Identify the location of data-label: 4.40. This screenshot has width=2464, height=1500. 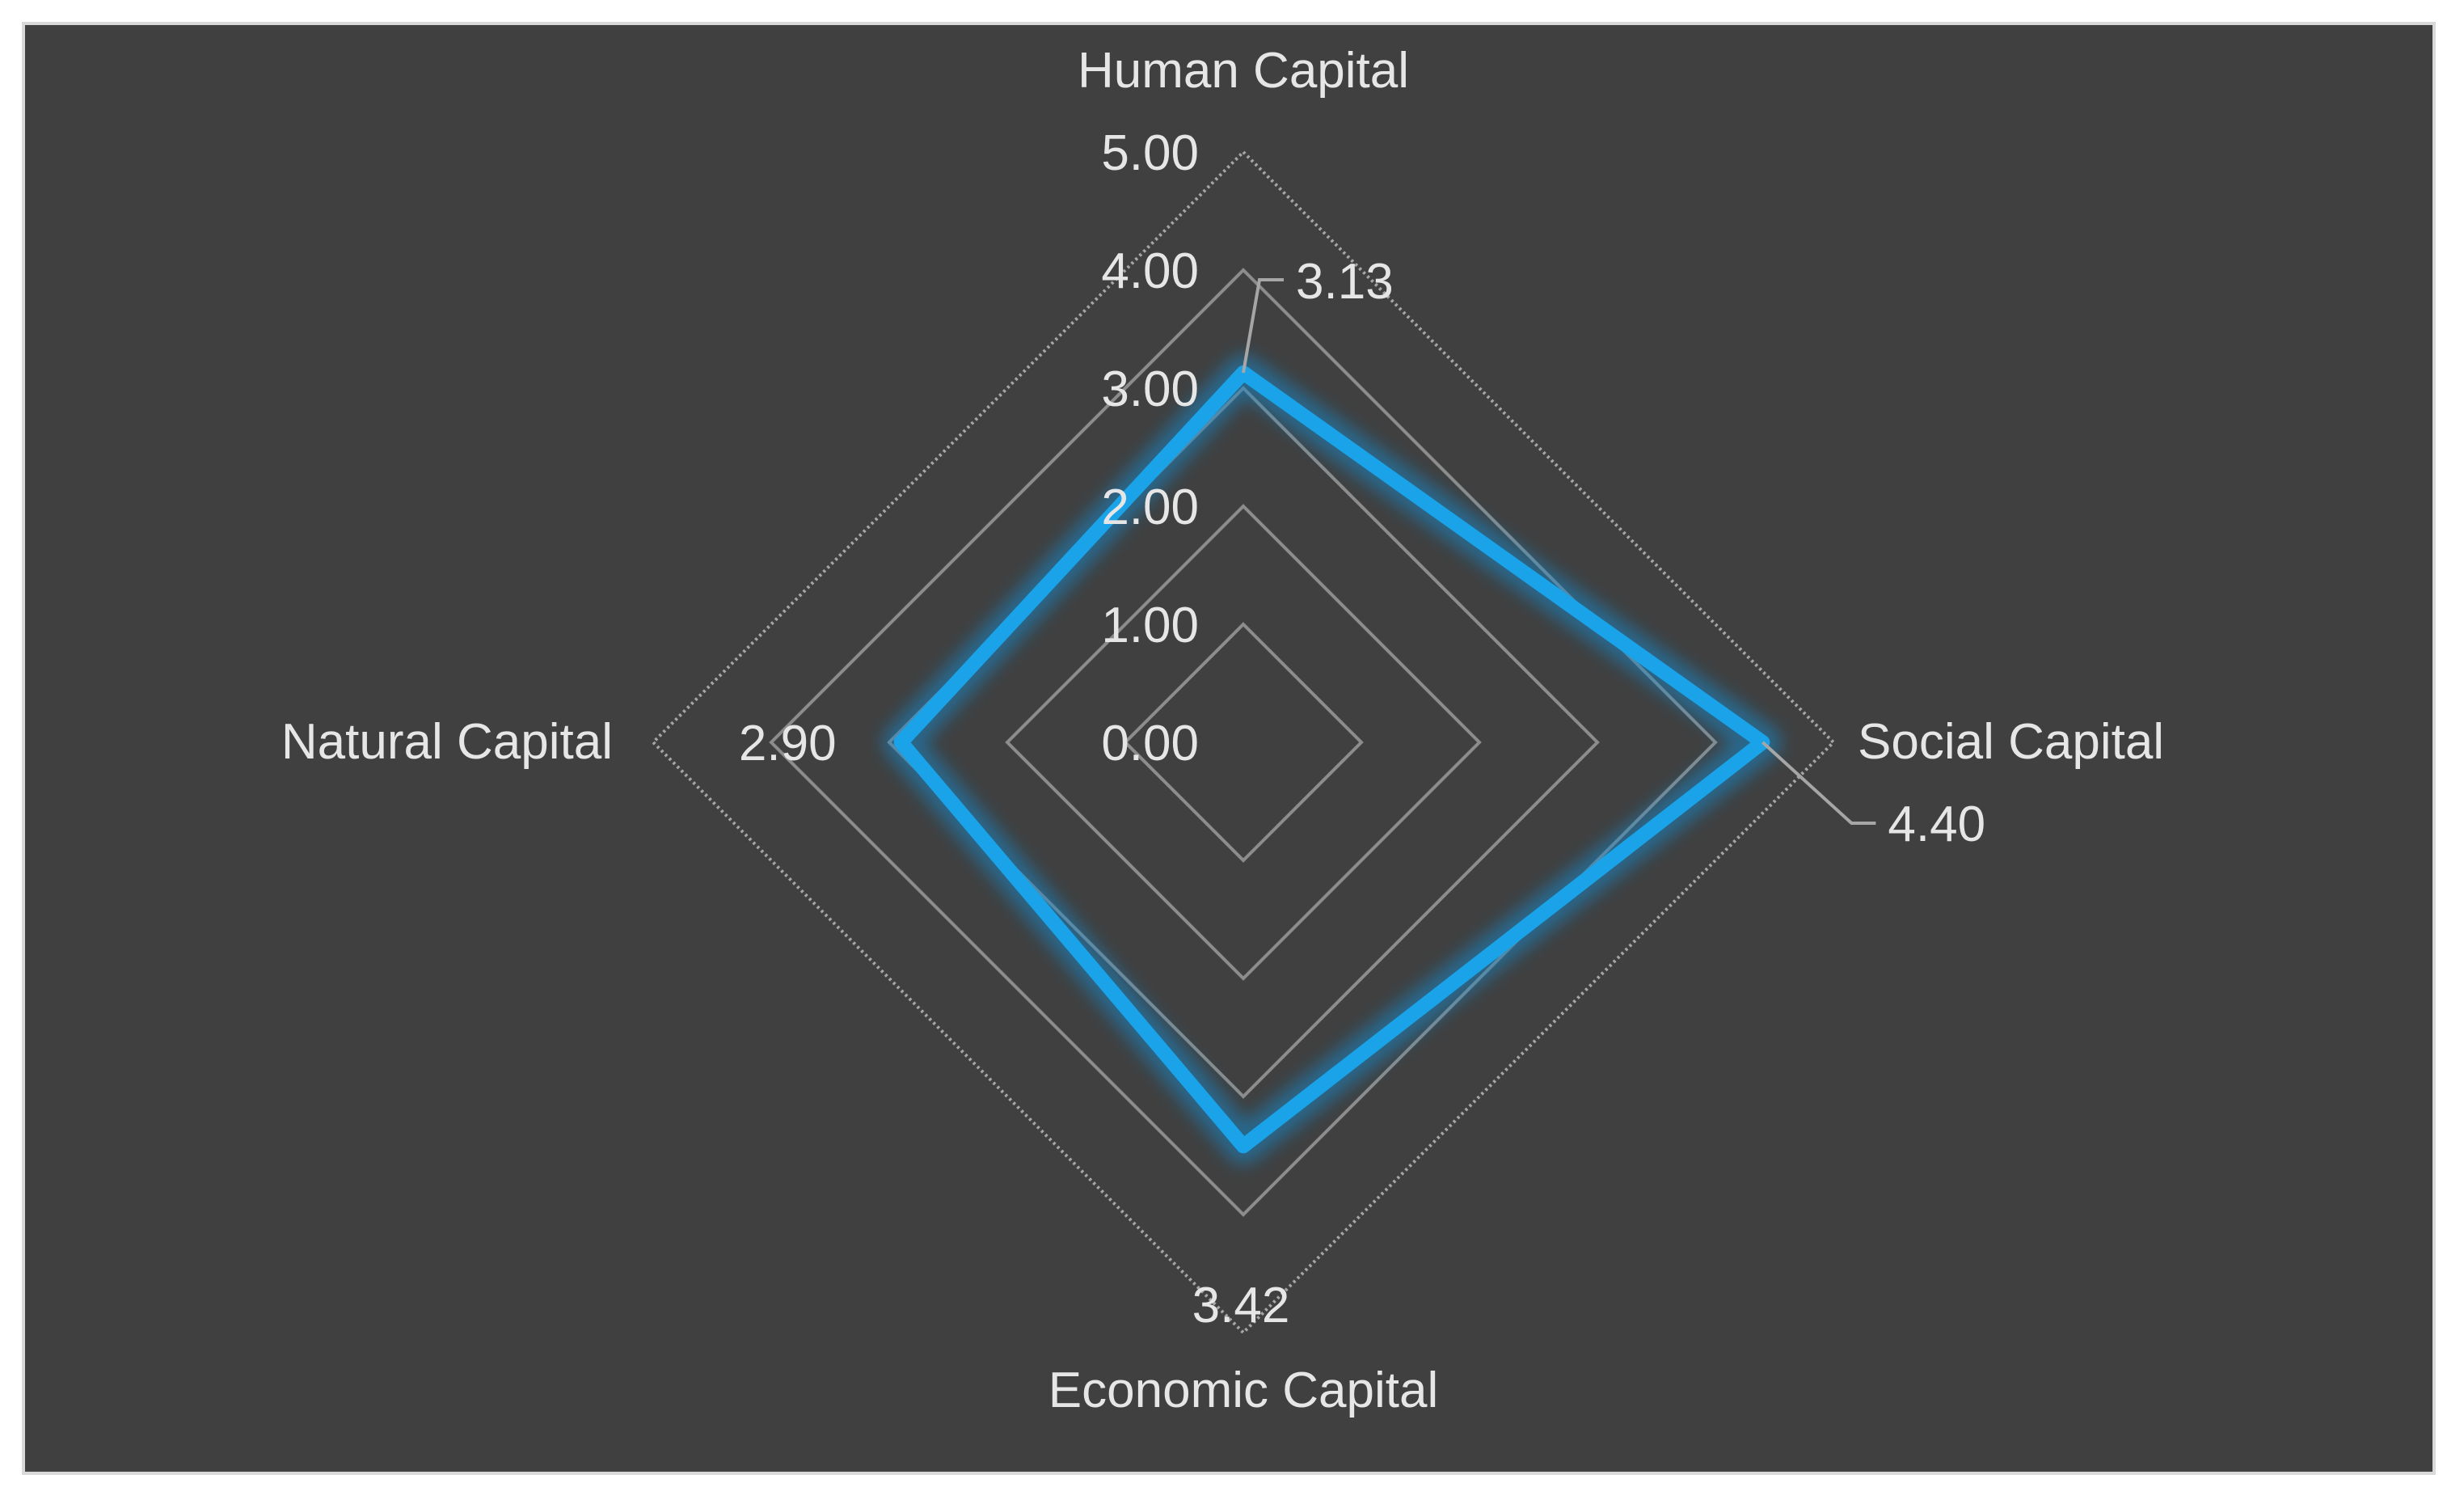
(1937, 824).